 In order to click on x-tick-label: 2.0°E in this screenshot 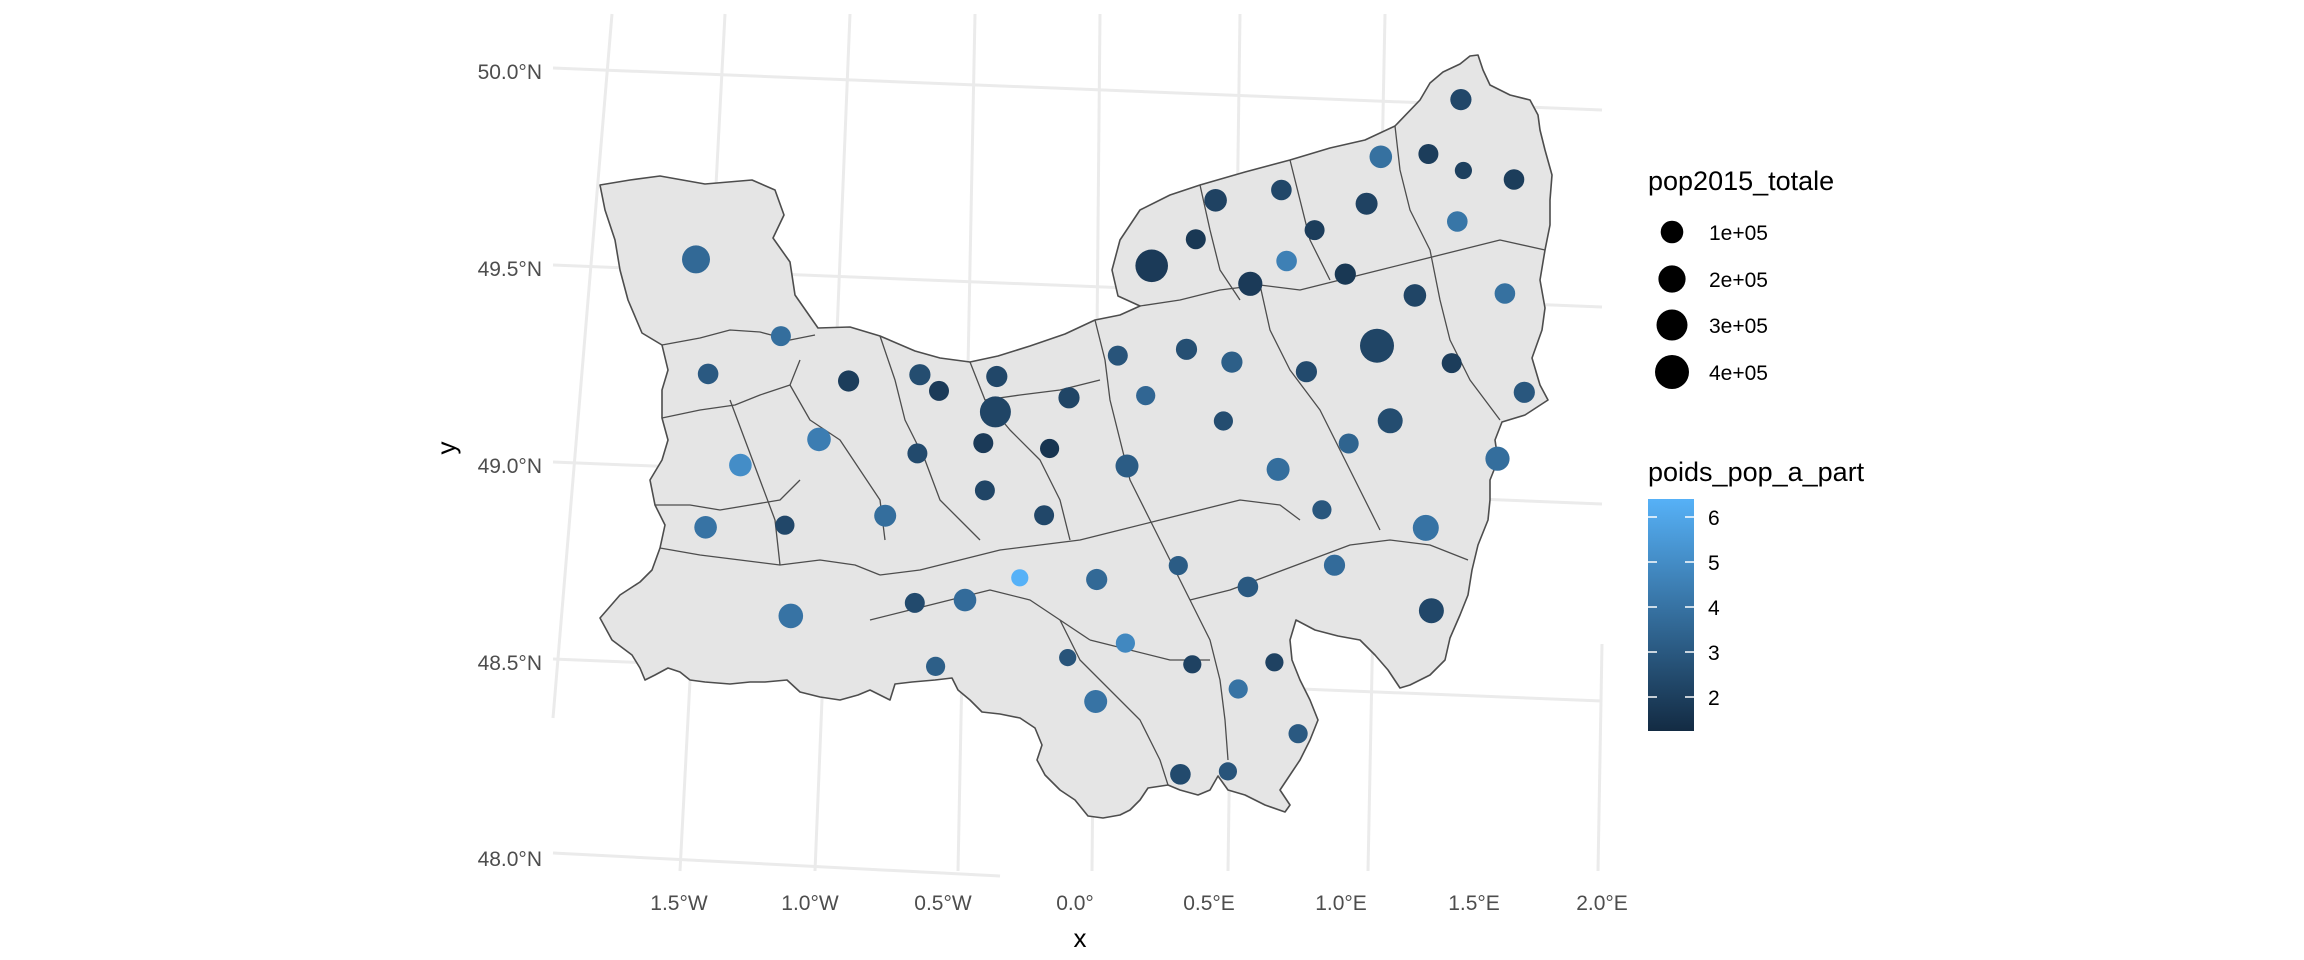, I will do `click(1602, 903)`.